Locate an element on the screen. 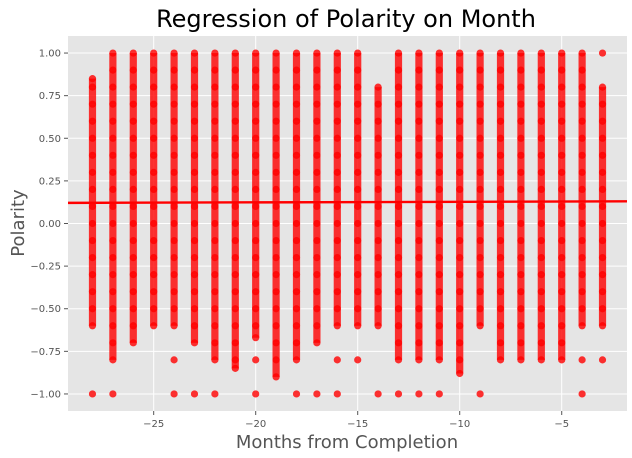  y-axis-ticks: −1.00 −0.75 −0.50 −0.25 0.00 0.25 0.50 0.75 1.00 is located at coordinates (49, 224).